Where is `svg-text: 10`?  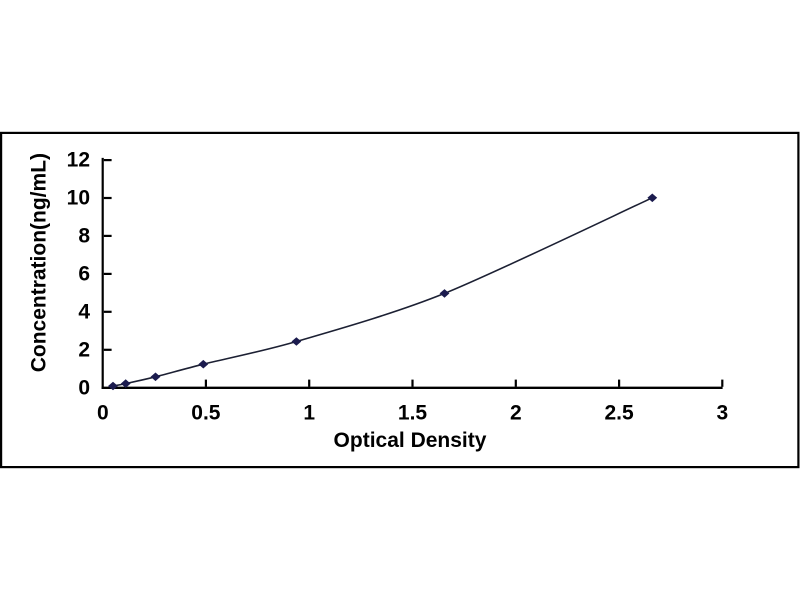
svg-text: 10 is located at coordinates (78, 198).